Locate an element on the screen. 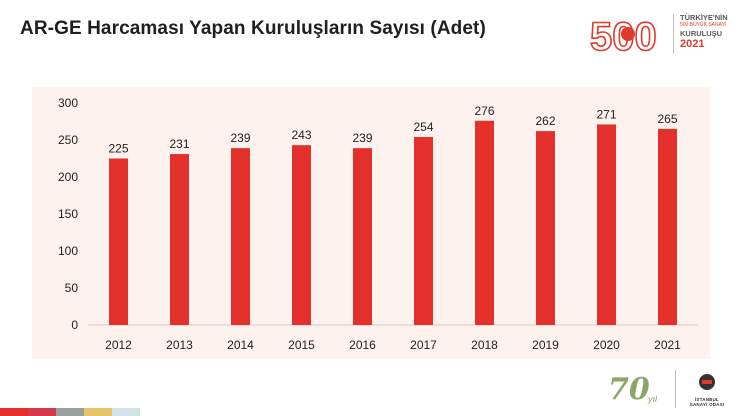 This screenshot has height=416, width=740. data-label-2013: 231 is located at coordinates (179, 144).